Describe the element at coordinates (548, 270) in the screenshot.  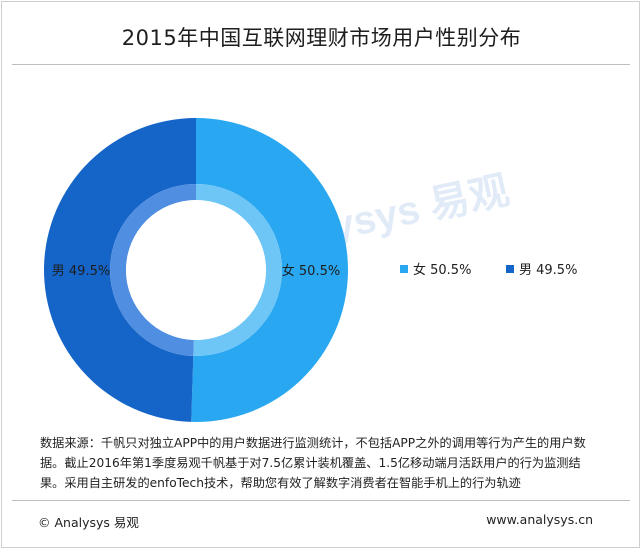
I see `legend-label-1: 男 49.5%` at that location.